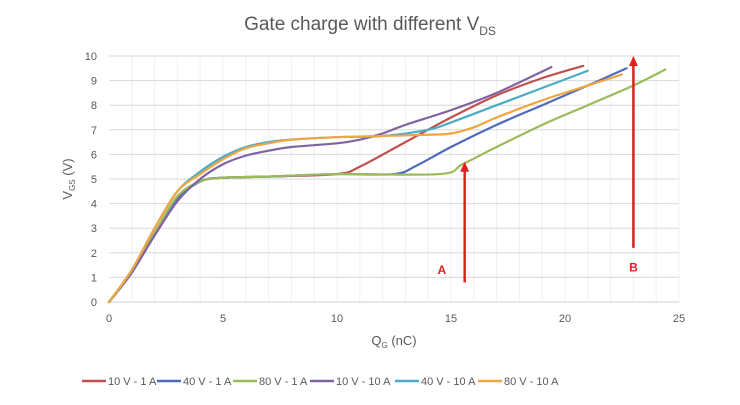 This screenshot has height=405, width=740. Describe the element at coordinates (337, 319) in the screenshot. I see `x-tick-label: 10` at that location.